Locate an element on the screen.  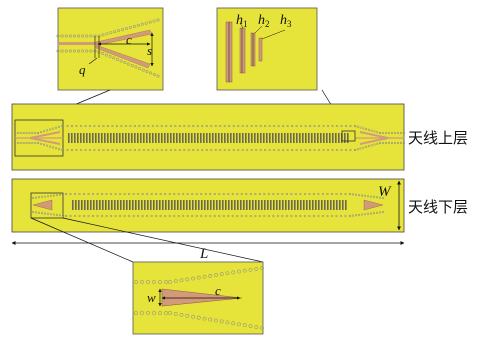
label-L: L is located at coordinates (203, 254).